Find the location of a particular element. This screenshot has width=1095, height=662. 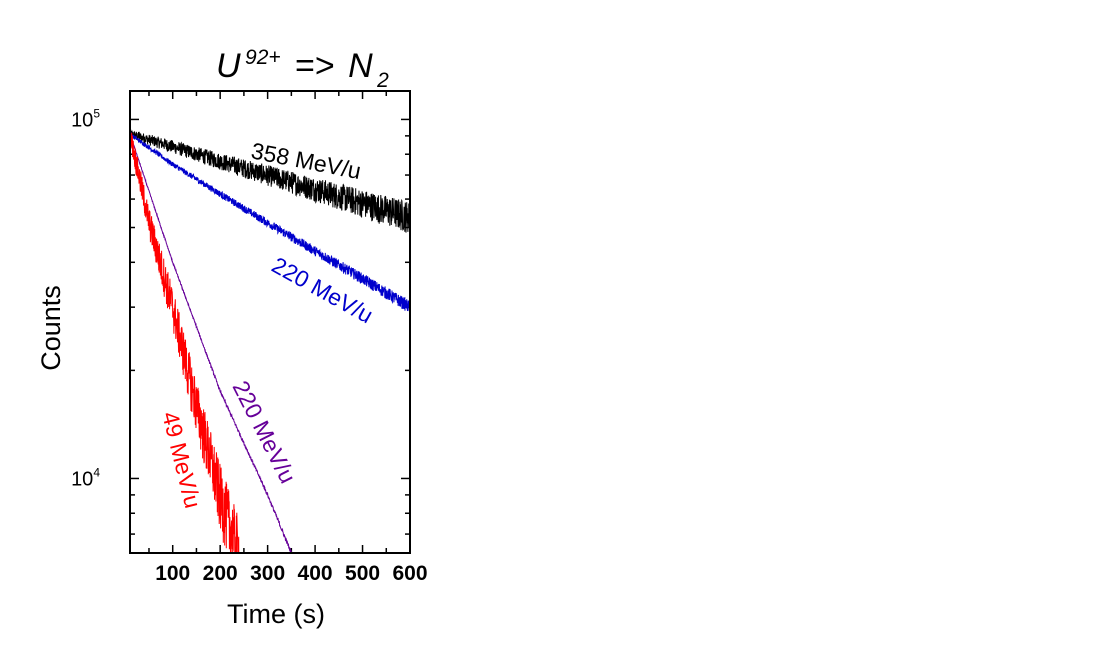

chart-title: U 92+ => N 2 is located at coordinates (302, 69).